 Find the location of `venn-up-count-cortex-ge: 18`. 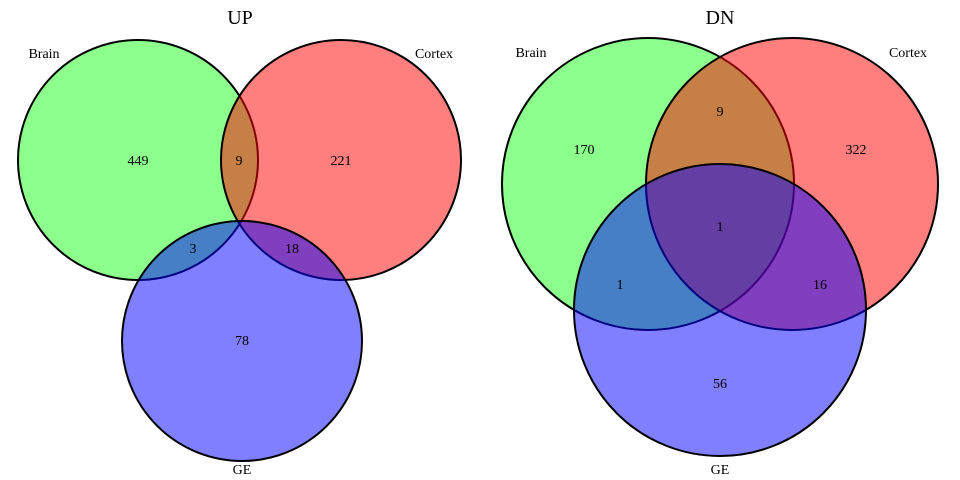

venn-up-count-cortex-ge: 18 is located at coordinates (292, 249).